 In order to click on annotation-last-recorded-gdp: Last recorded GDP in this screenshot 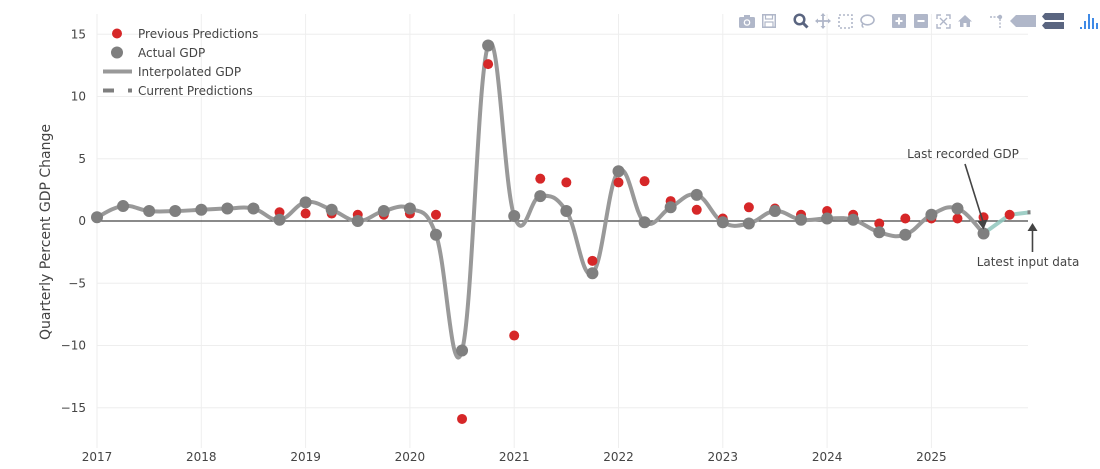, I will do `click(963, 154)`.